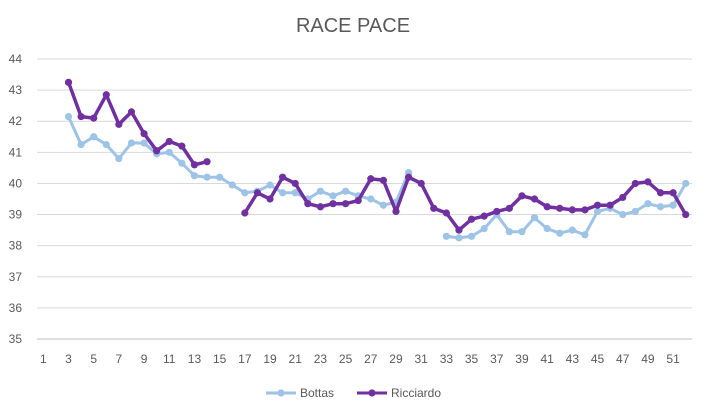  What do you see at coordinates (353, 26) in the screenshot?
I see `chart-title: RACE PACE` at bounding box center [353, 26].